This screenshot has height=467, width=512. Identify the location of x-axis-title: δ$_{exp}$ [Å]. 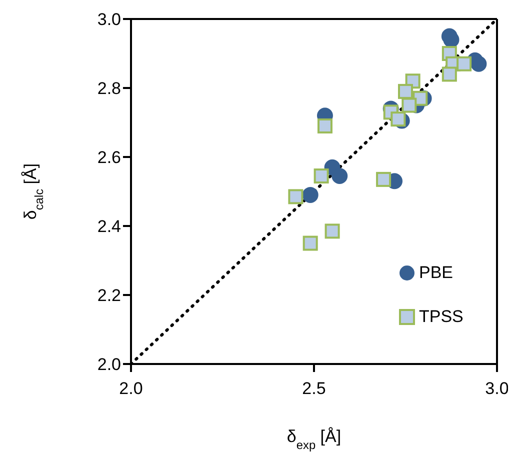
(314, 439).